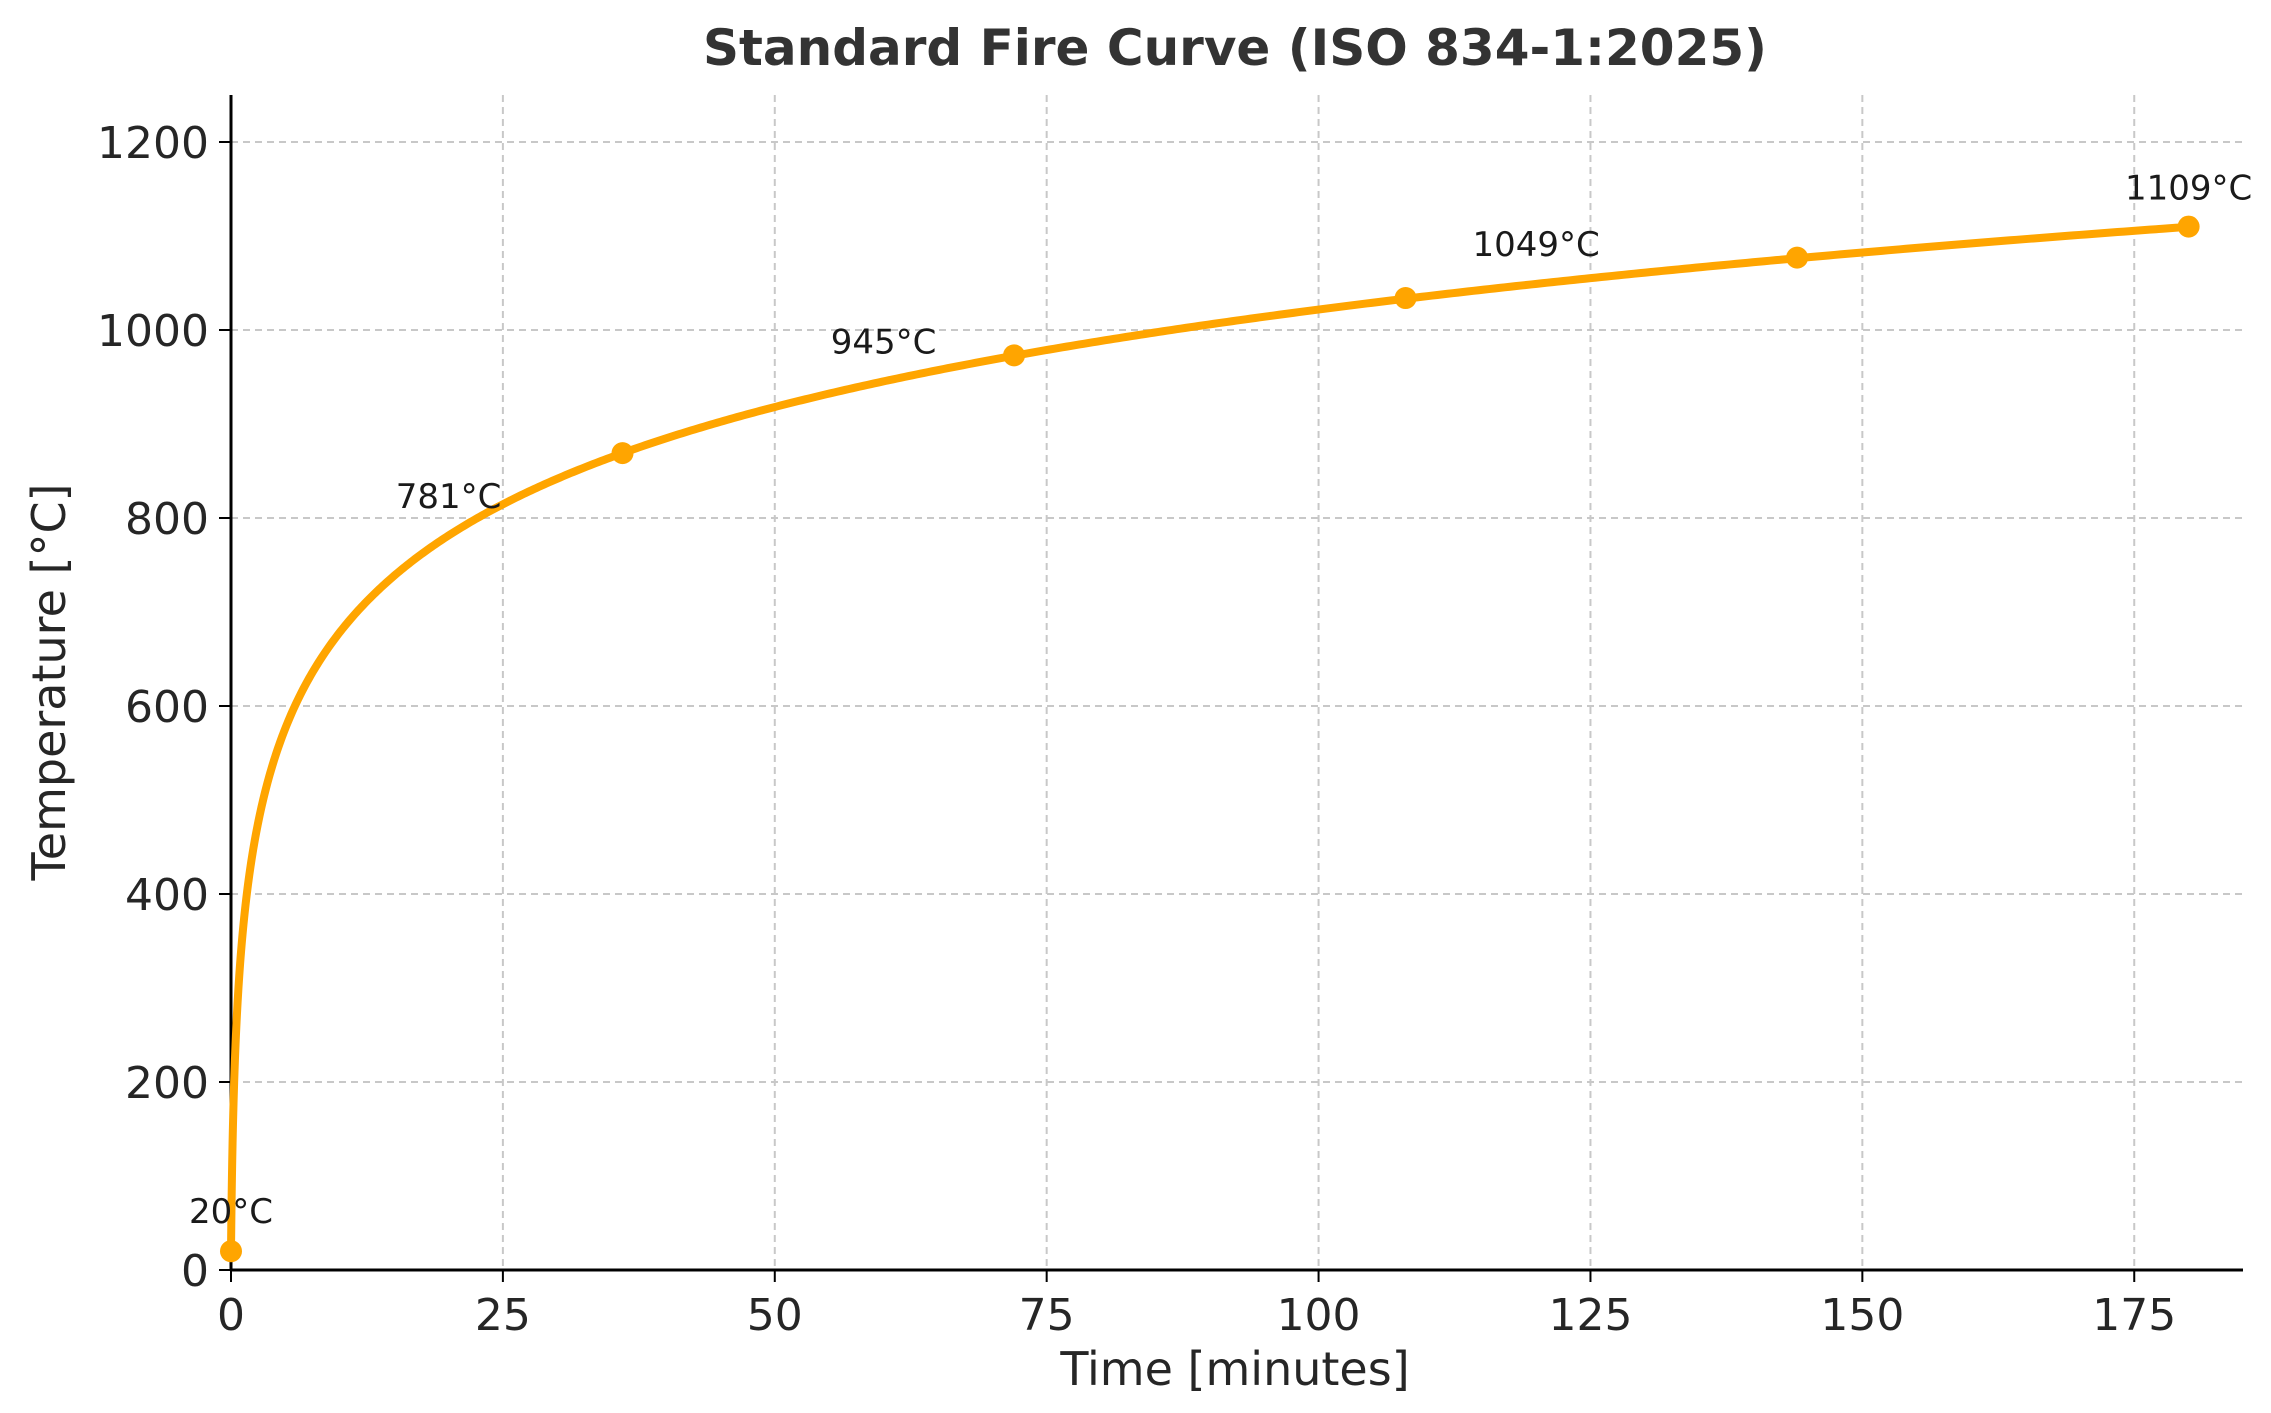  Describe the element at coordinates (153, 331) in the screenshot. I see `y-tick-label: 1000` at that location.